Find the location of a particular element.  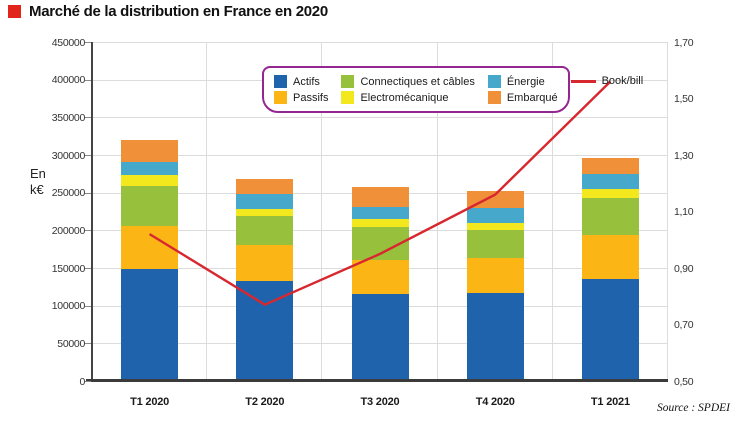

legend-label: Énergie is located at coordinates (525, 81).